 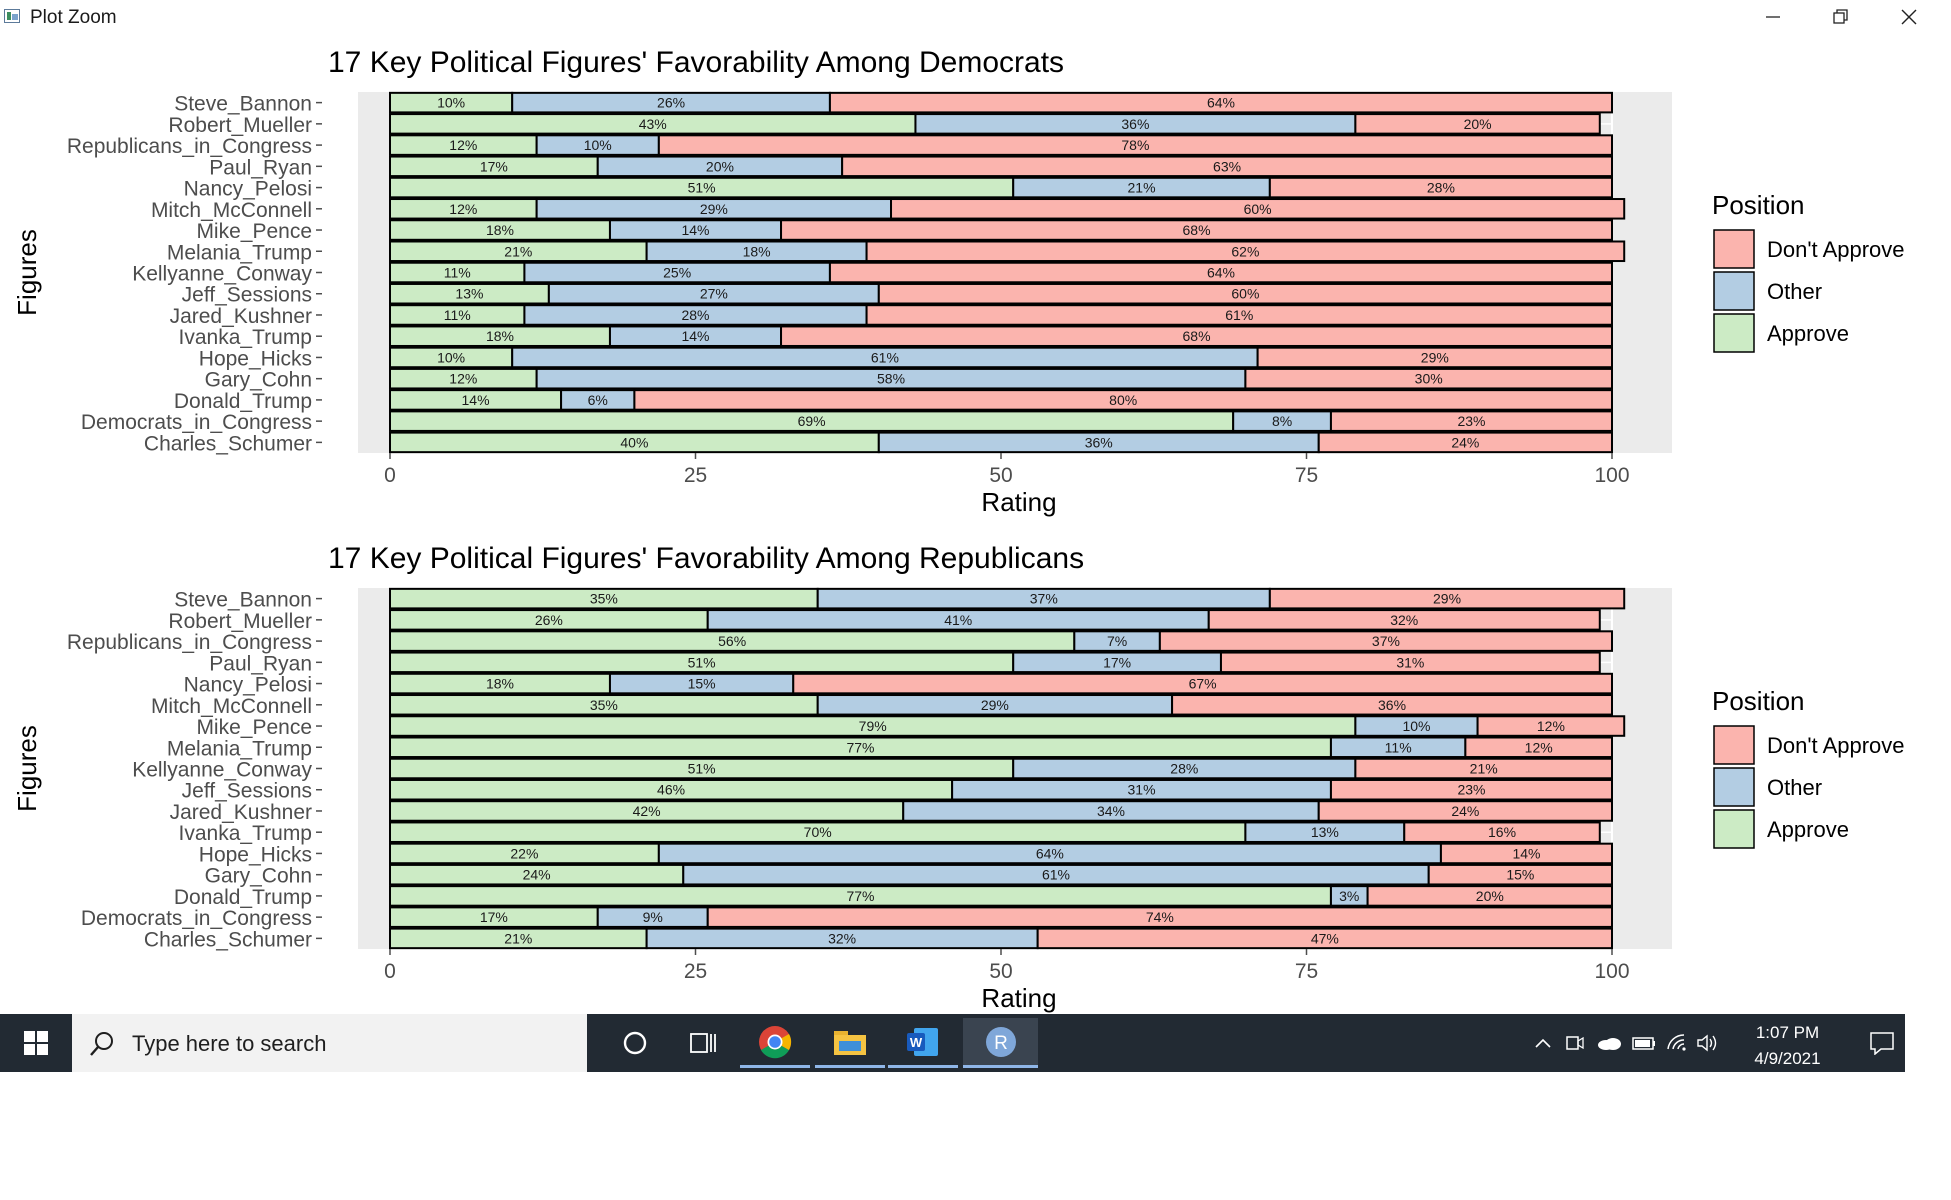 What do you see at coordinates (329, 1043) in the screenshot?
I see `taskbar-search-box: Type here to search` at bounding box center [329, 1043].